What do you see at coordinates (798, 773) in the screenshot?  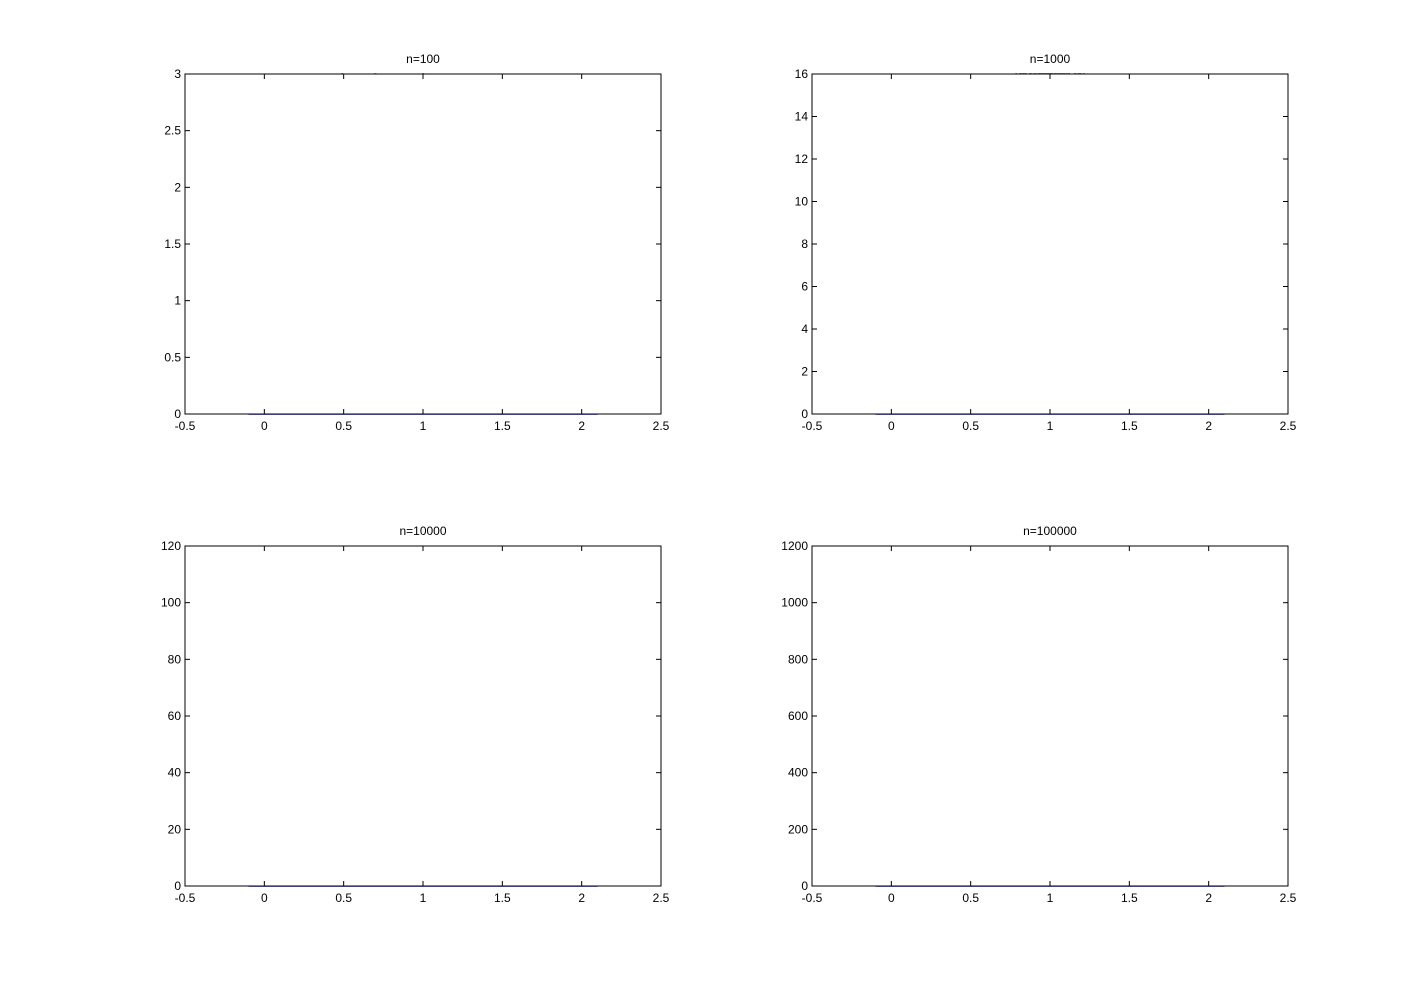 I see `y-tick-label: 400` at bounding box center [798, 773].